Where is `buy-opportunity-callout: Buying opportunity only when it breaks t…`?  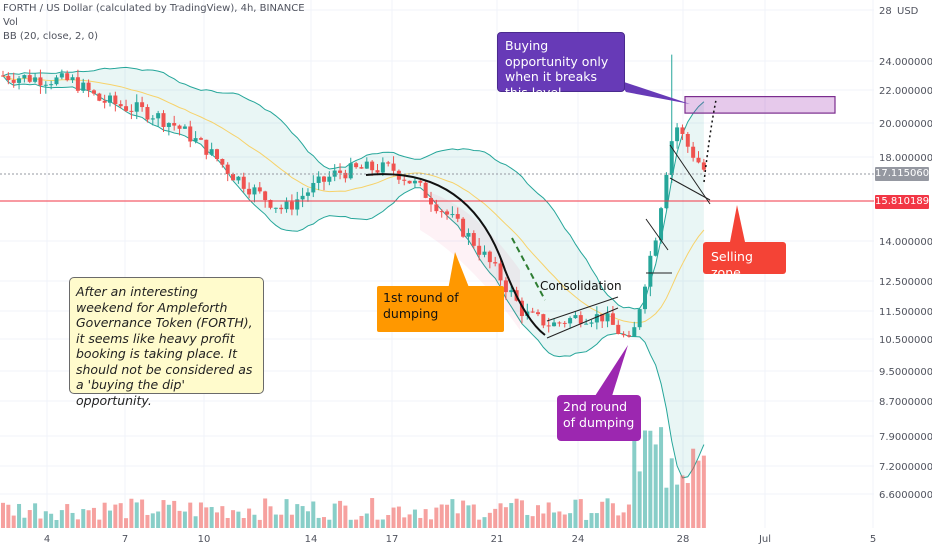
buy-opportunity-callout: Buying opportunity only when it breaks t… is located at coordinates (561, 66).